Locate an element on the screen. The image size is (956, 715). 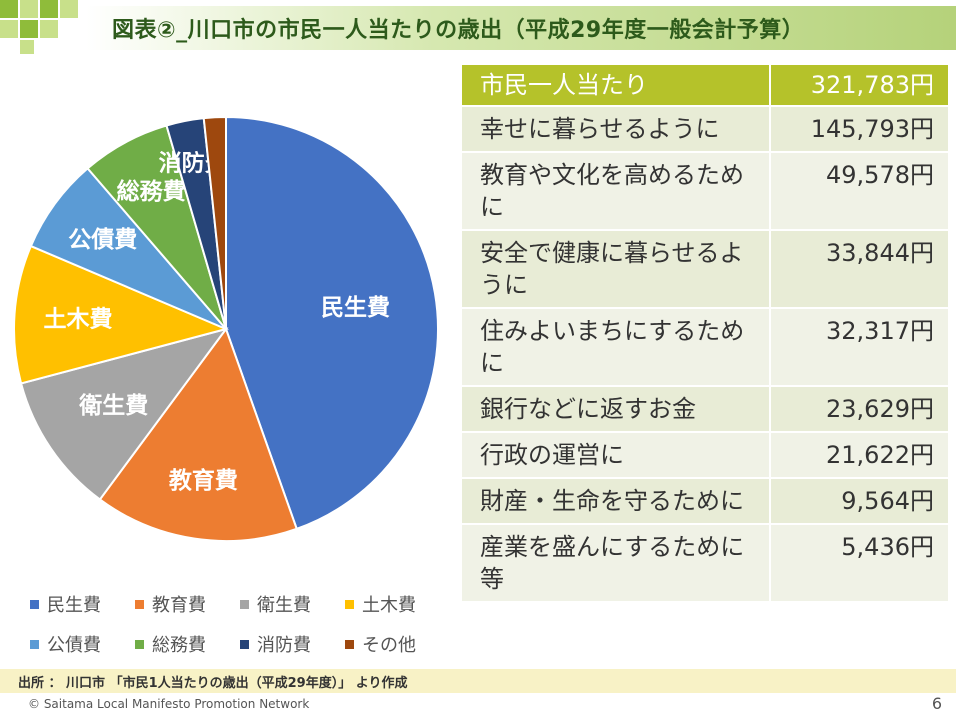
legend-row: 民生費 教育費 衛生費 土木費 is located at coordinates (240, 604).